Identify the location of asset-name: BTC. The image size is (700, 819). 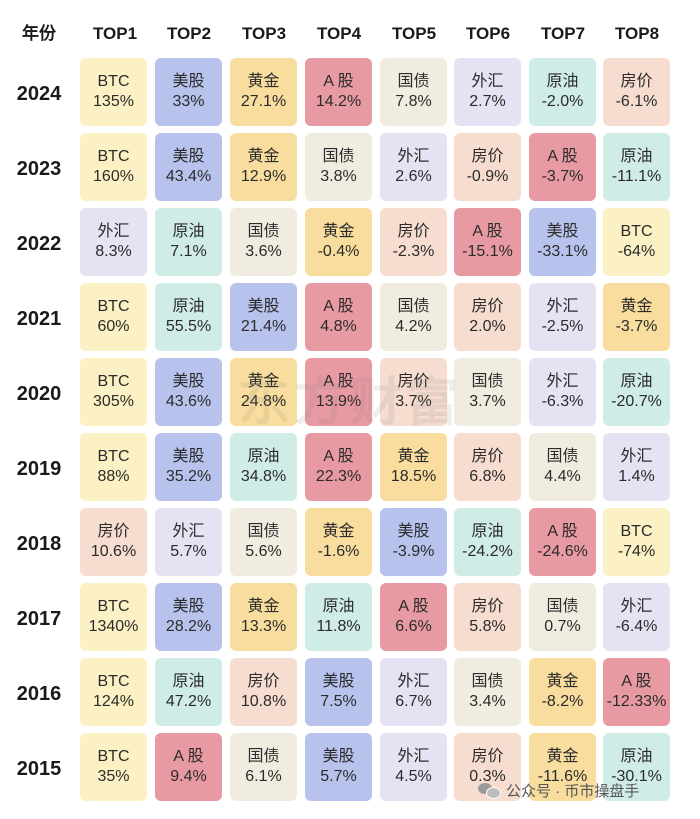
(113, 306).